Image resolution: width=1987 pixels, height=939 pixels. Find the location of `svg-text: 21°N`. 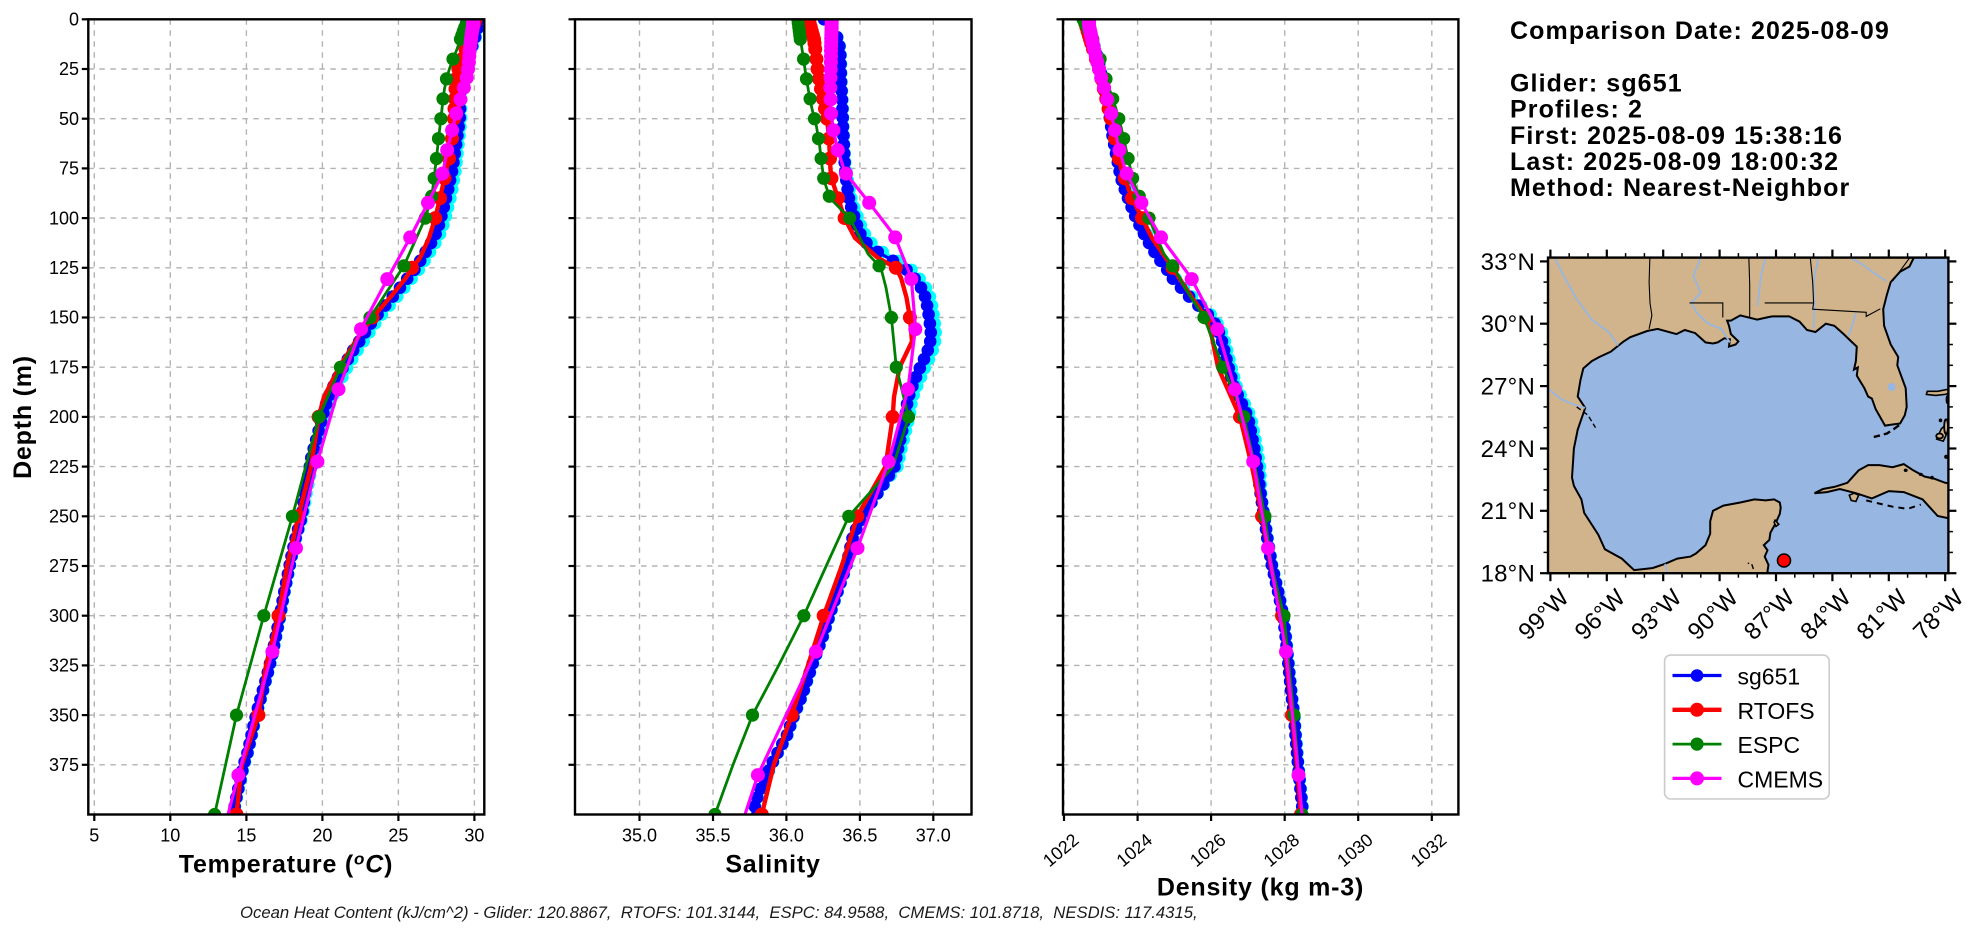

svg-text: 21°N is located at coordinates (1508, 511).